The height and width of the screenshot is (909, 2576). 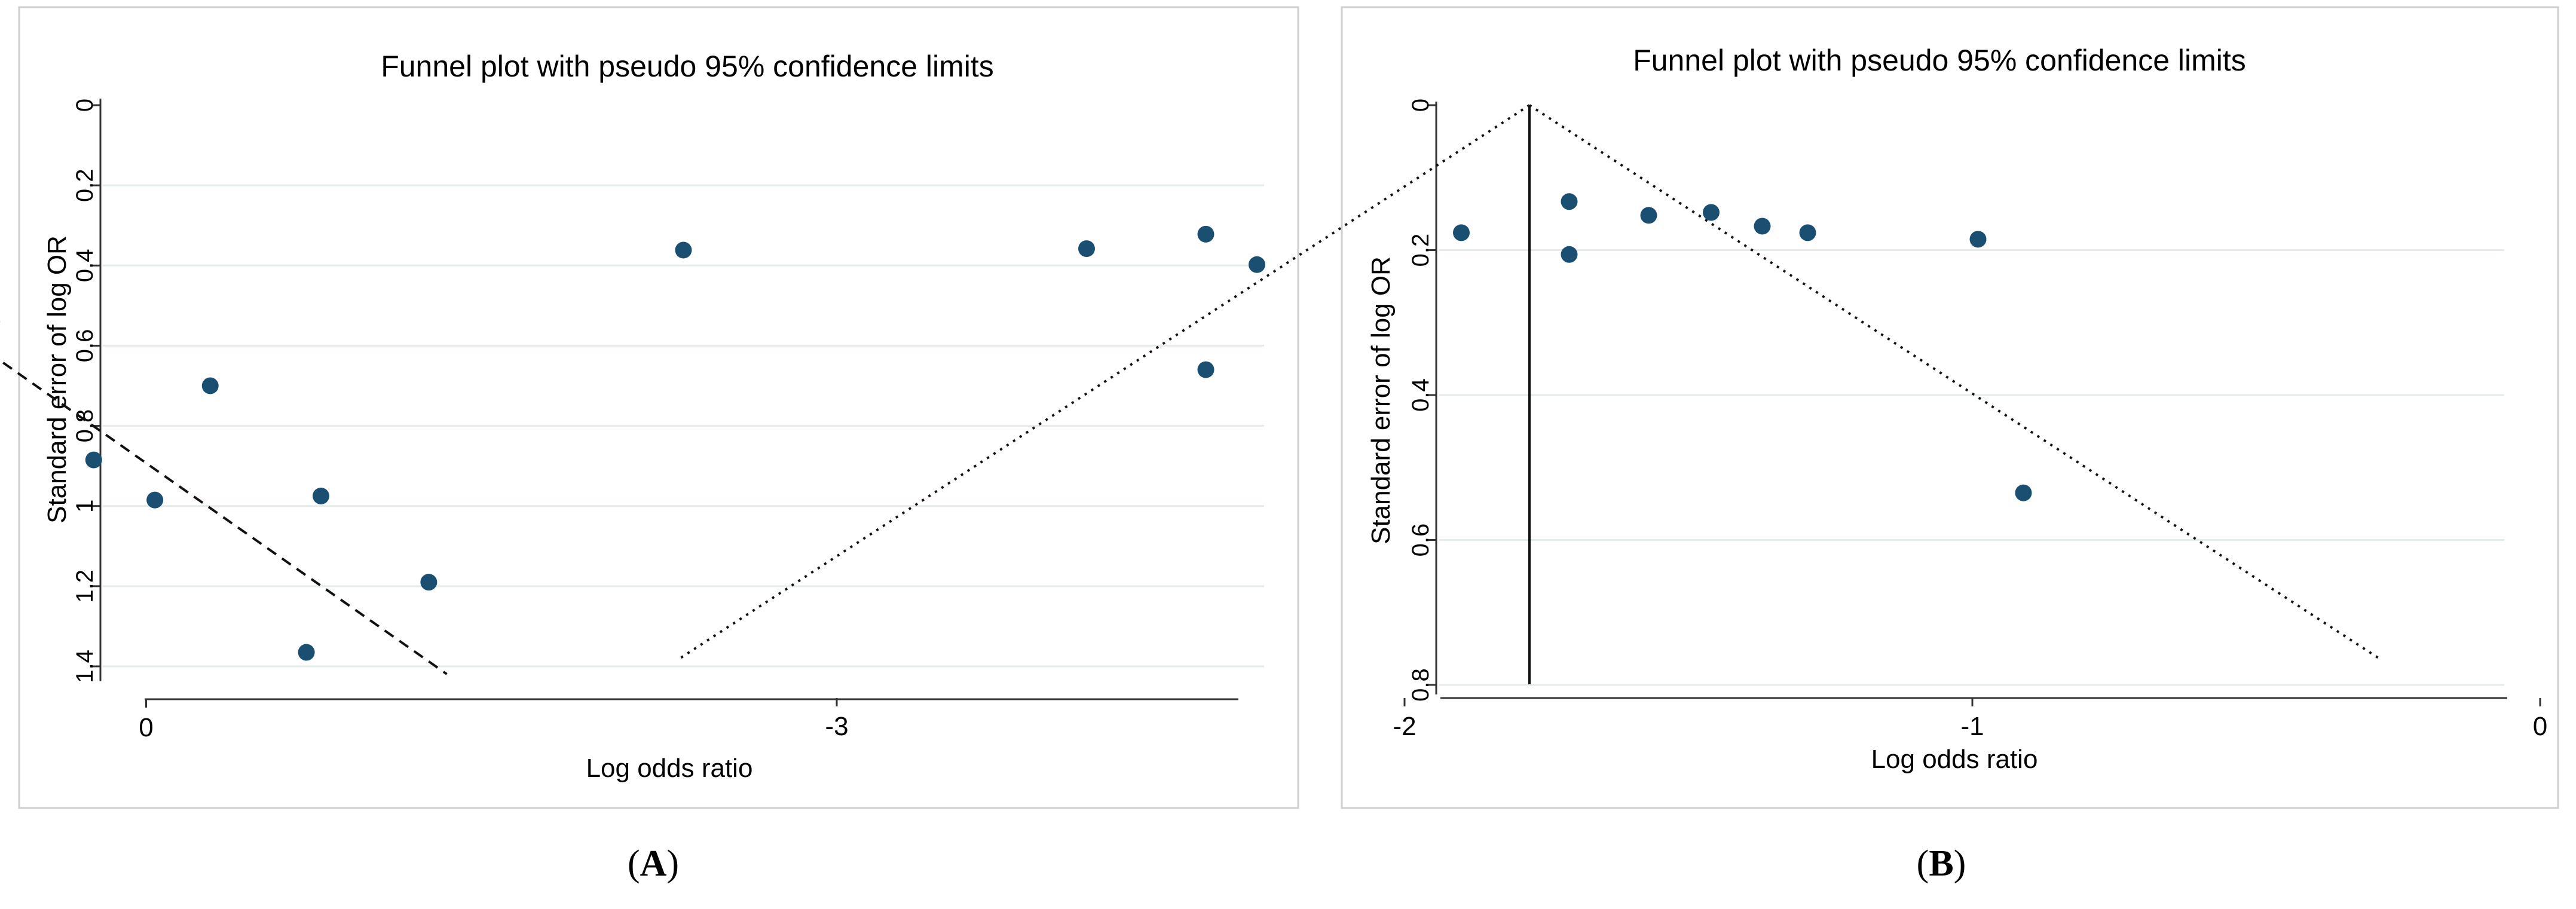 I want to click on caption-a-letter: A, so click(x=653, y=863).